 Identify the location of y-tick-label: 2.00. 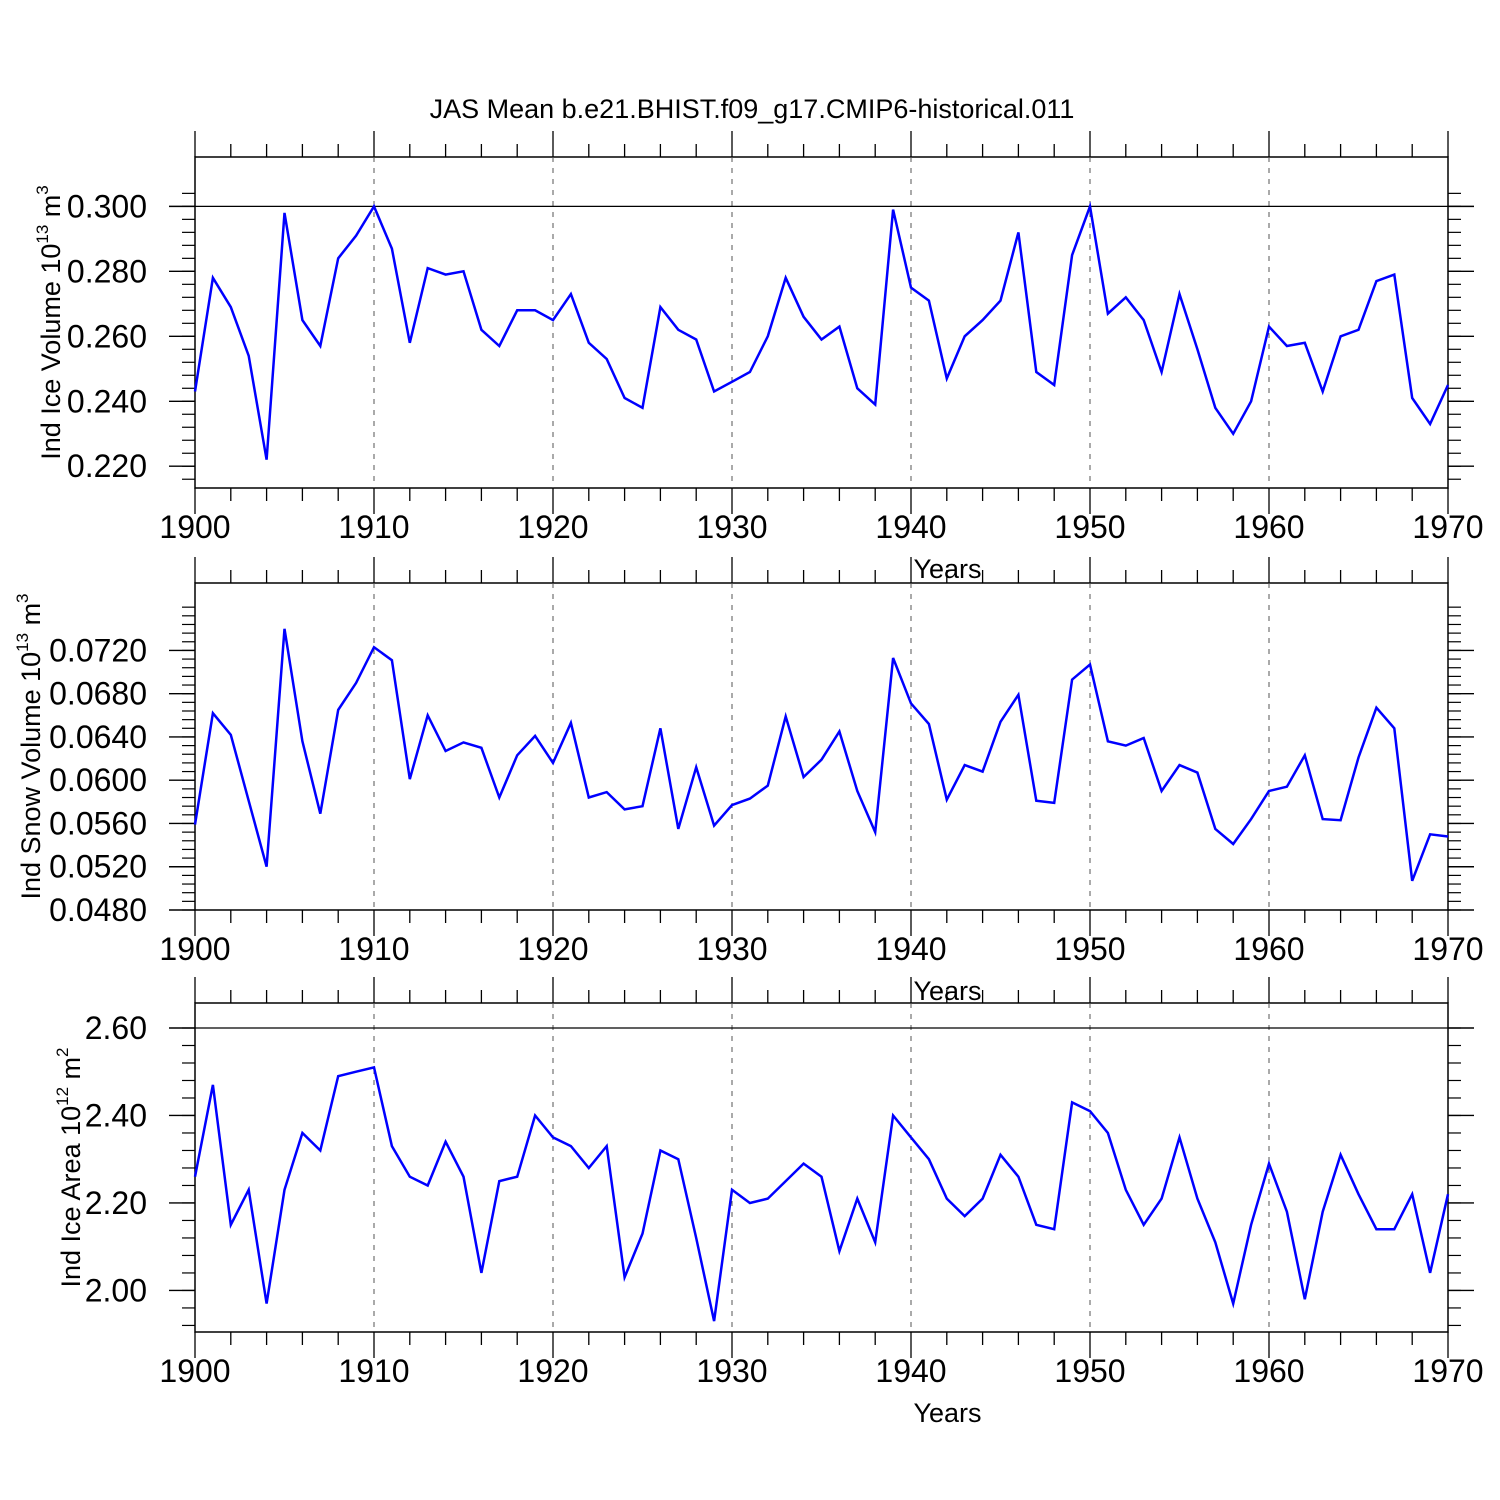
(116, 1290).